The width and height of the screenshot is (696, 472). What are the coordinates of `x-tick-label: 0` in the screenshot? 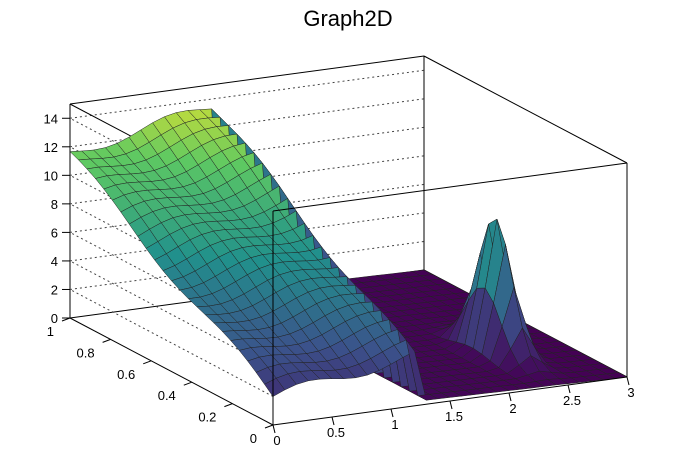 It's located at (276, 440).